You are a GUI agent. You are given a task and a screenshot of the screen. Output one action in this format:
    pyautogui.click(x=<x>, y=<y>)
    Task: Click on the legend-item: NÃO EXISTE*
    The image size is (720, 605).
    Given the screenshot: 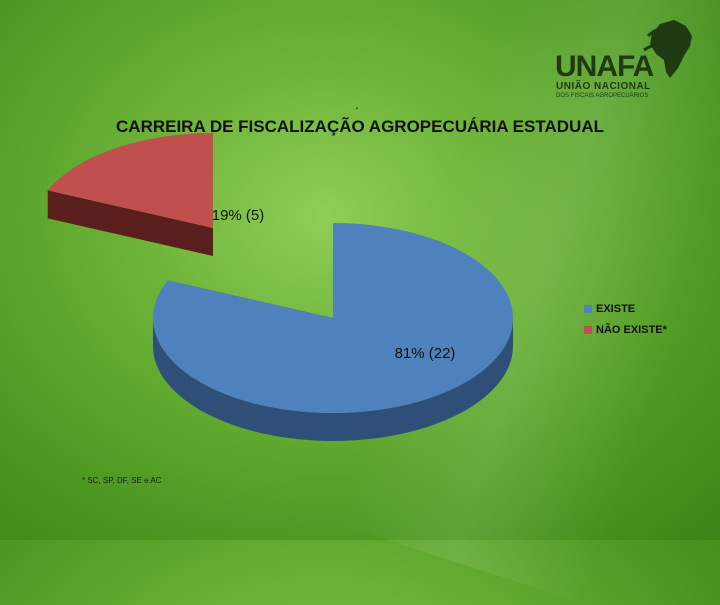 What is the action you would take?
    pyautogui.click(x=625, y=330)
    